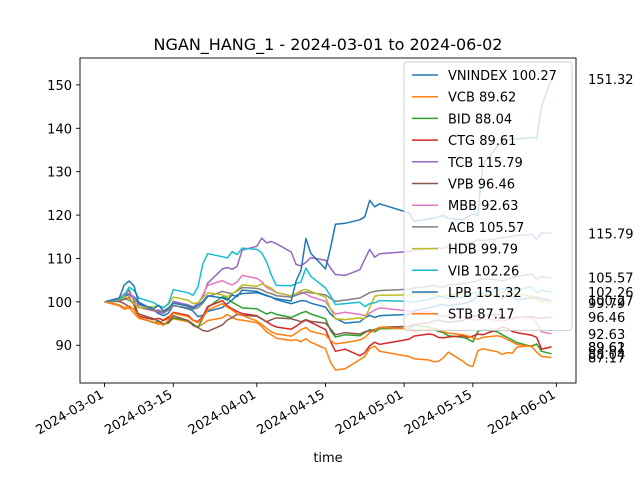 This screenshot has width=640, height=480. I want to click on end-label-1: 89.62, so click(606, 348).